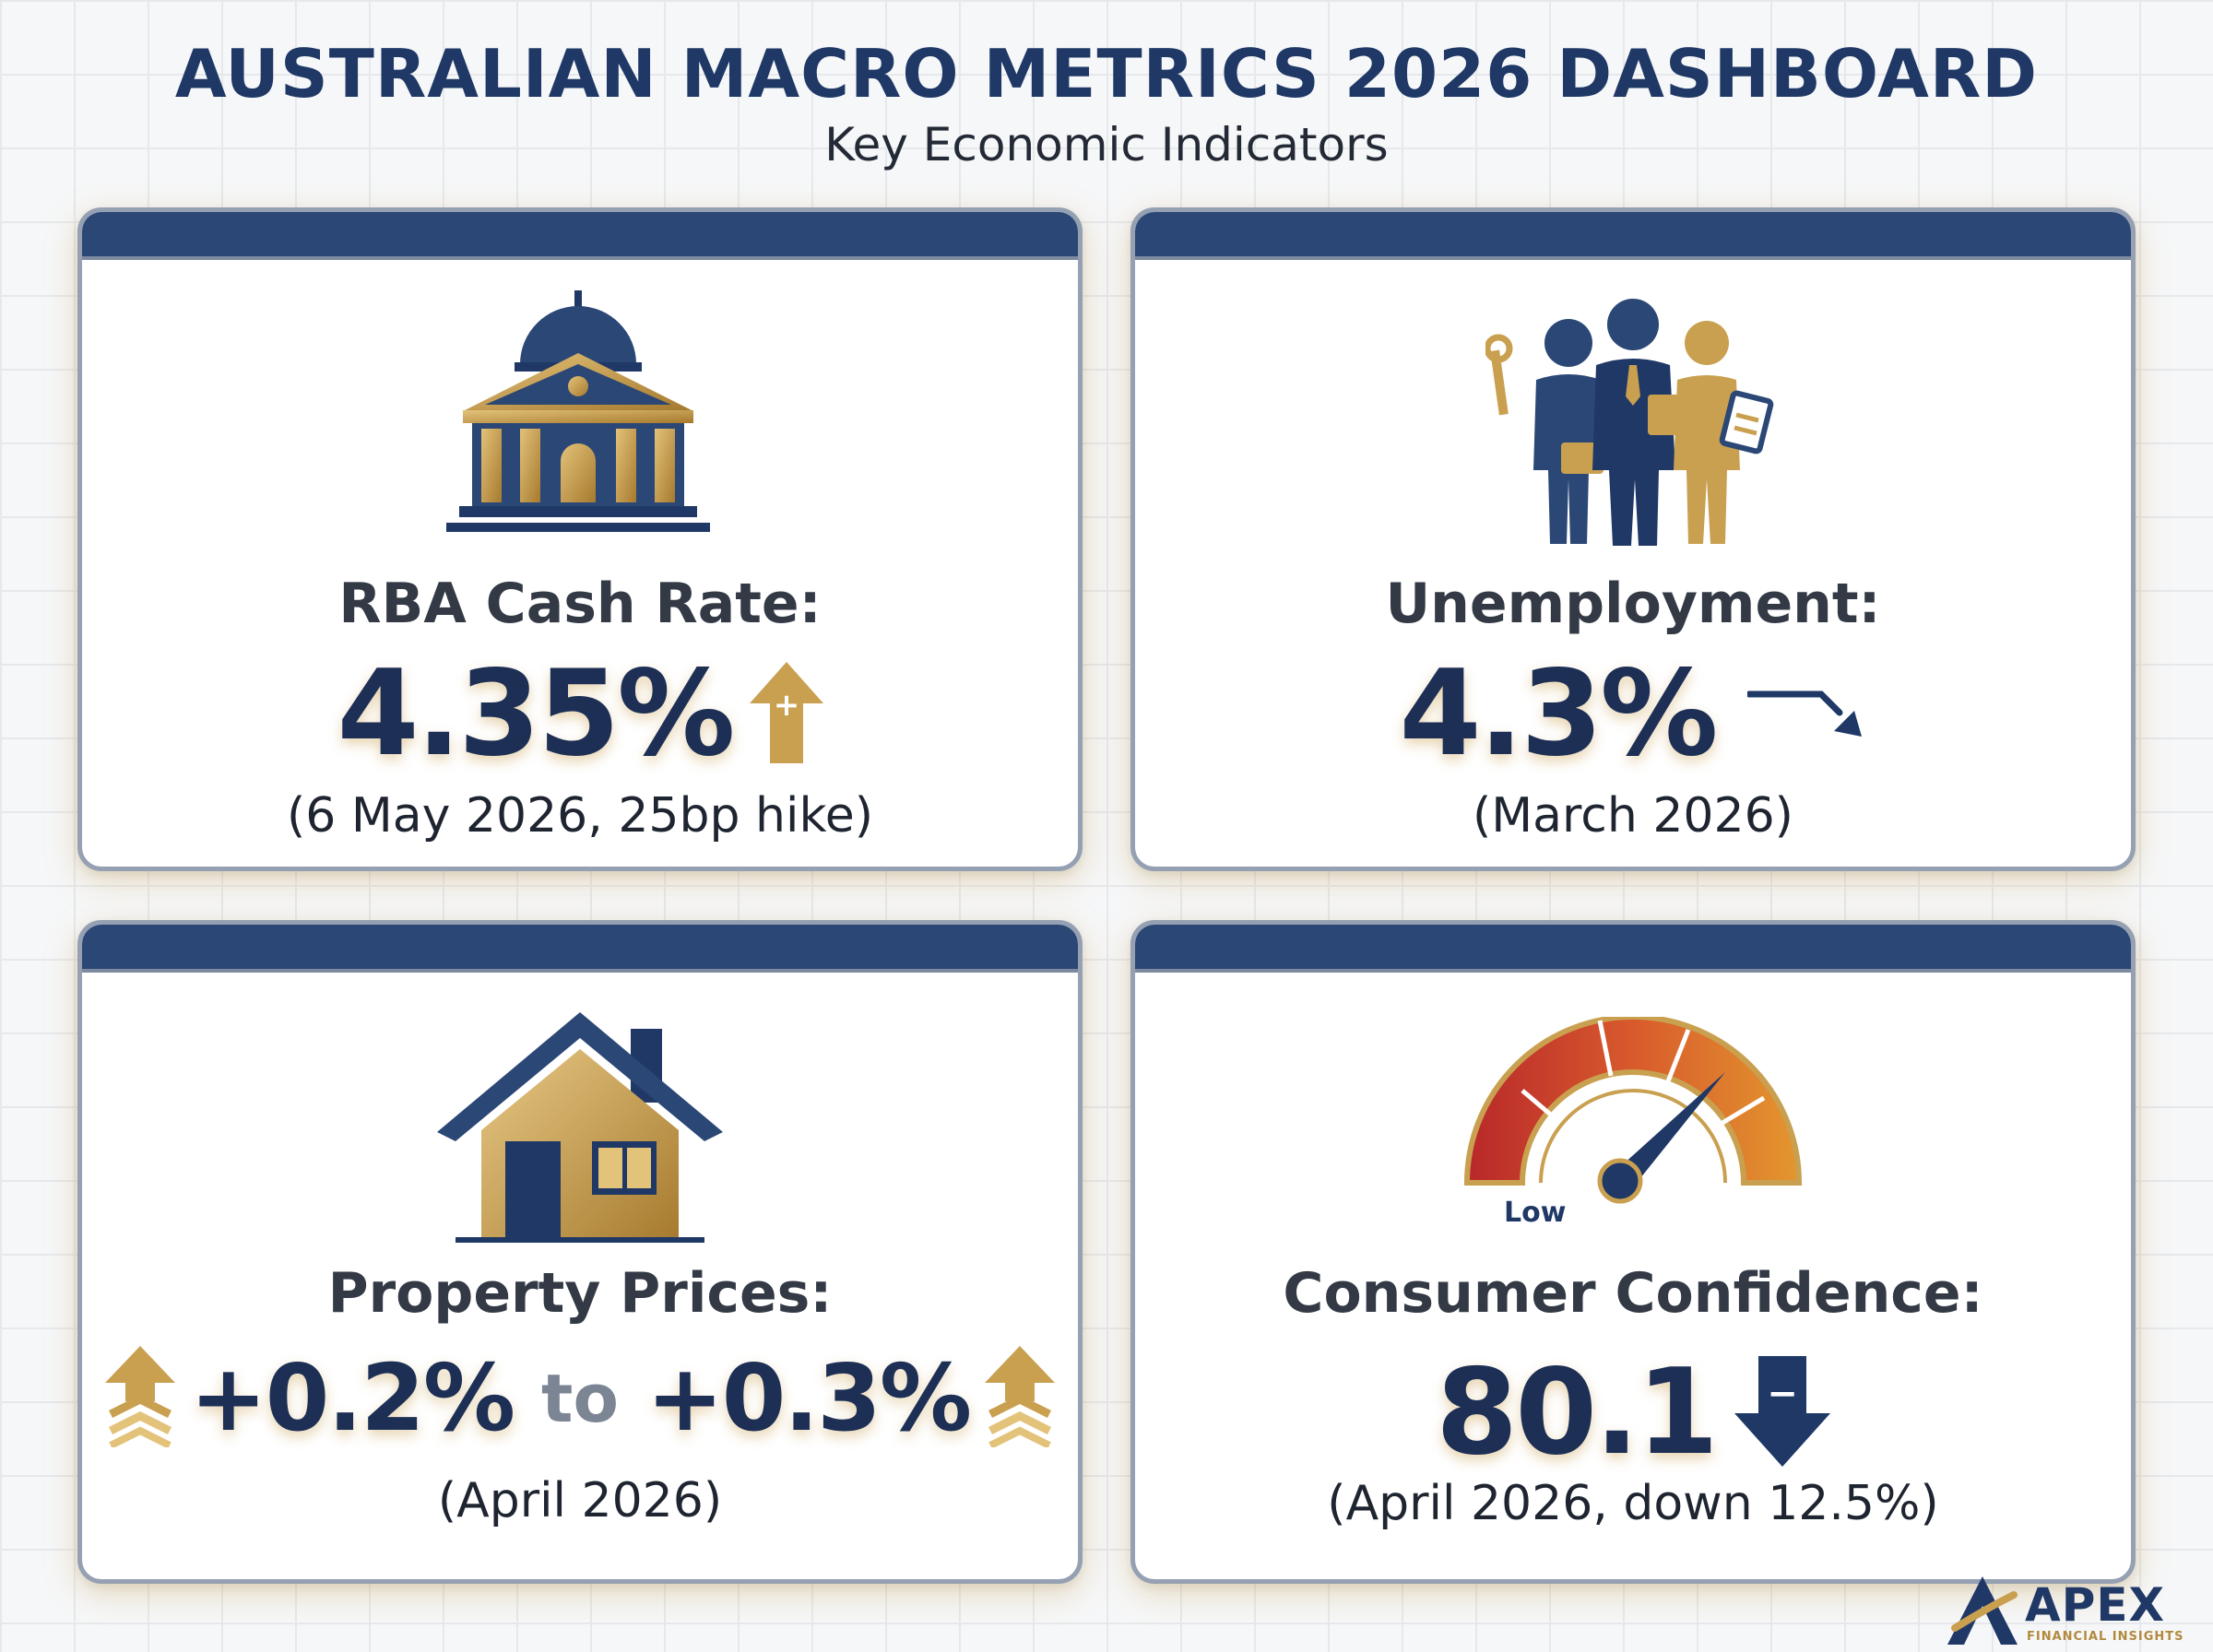 The width and height of the screenshot is (2213, 1652). Describe the element at coordinates (580, 1398) in the screenshot. I see `range-connector: to` at that location.